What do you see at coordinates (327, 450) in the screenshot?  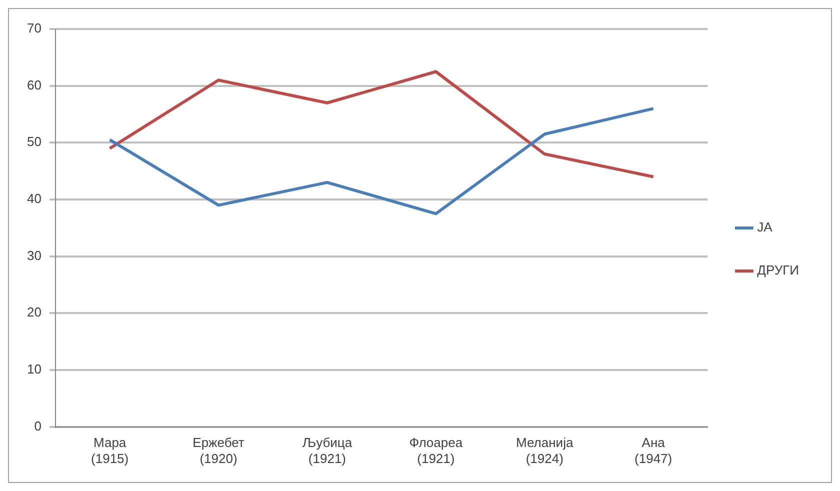 I see `x-tick-label: Љубица (1921)` at bounding box center [327, 450].